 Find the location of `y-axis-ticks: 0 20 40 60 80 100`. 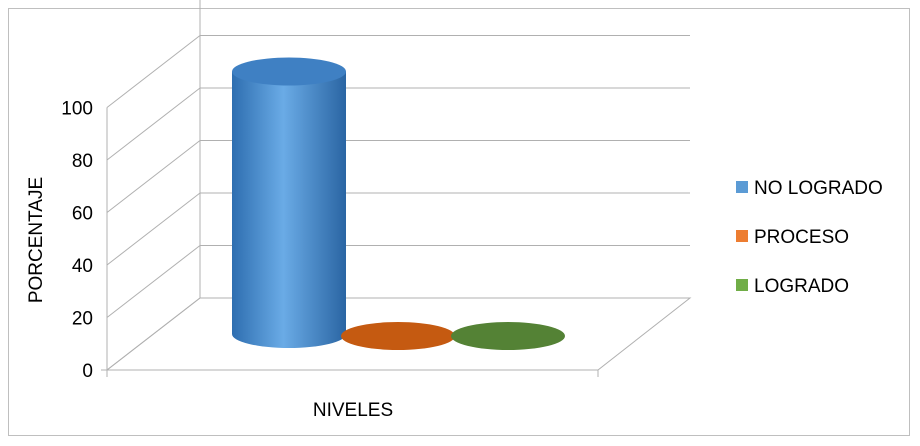

y-axis-ticks: 0 20 40 60 80 100 is located at coordinates (77, 241).